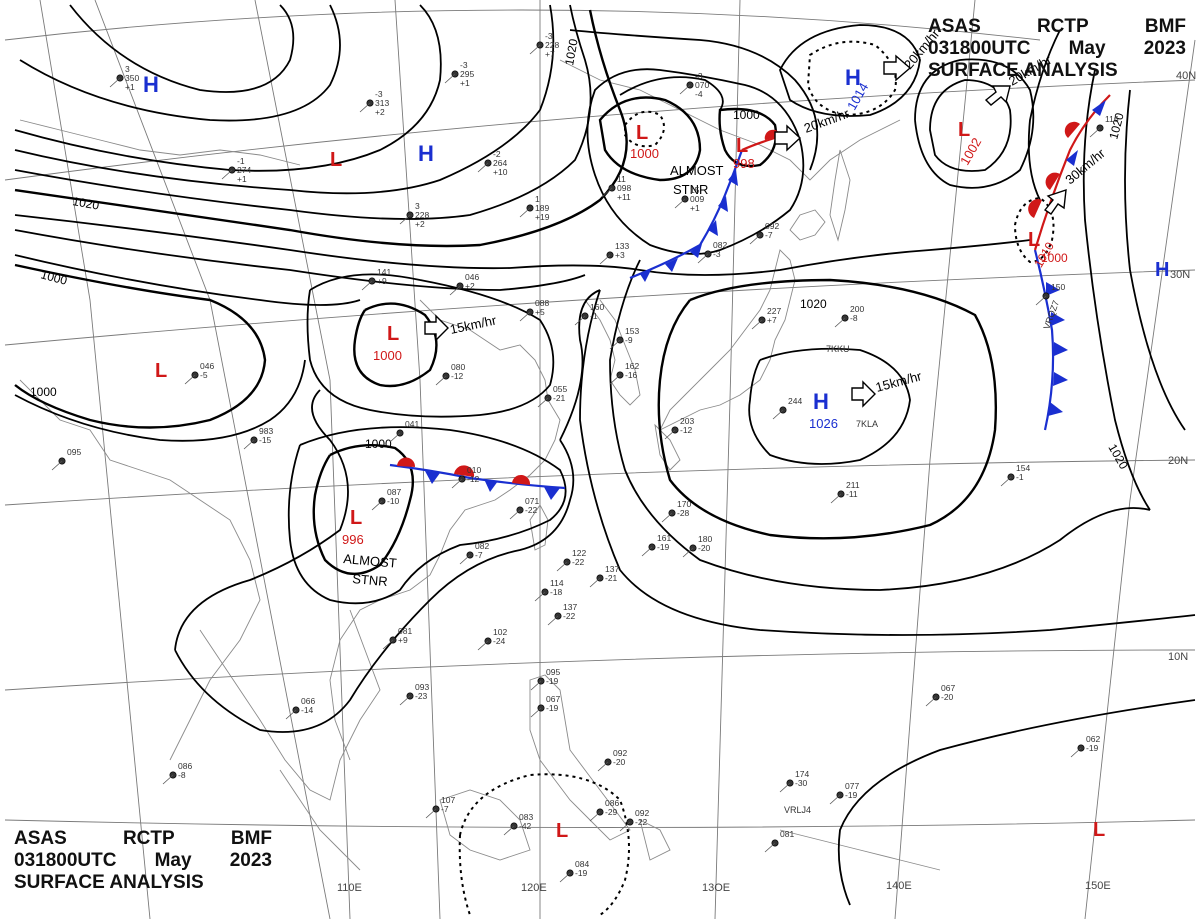  I want to click on station-plot: 086-29, so click(604, 810).